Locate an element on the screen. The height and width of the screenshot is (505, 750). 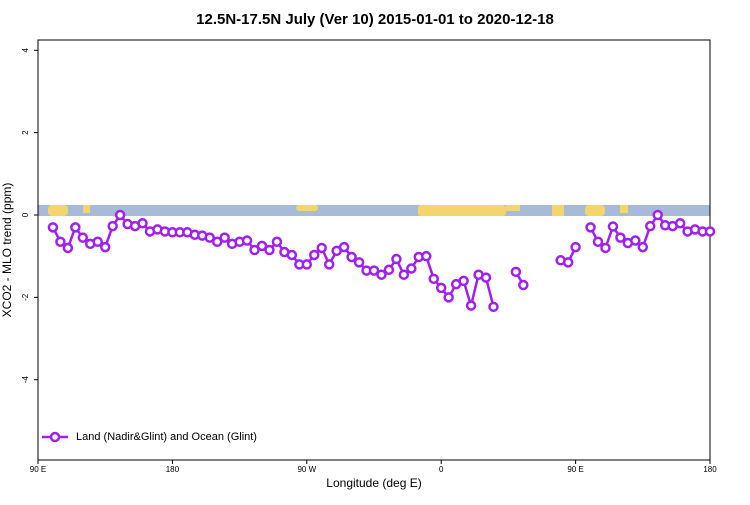
legend: Land (Nadir&Glint) and Ocean (Glint) is located at coordinates (149, 437).